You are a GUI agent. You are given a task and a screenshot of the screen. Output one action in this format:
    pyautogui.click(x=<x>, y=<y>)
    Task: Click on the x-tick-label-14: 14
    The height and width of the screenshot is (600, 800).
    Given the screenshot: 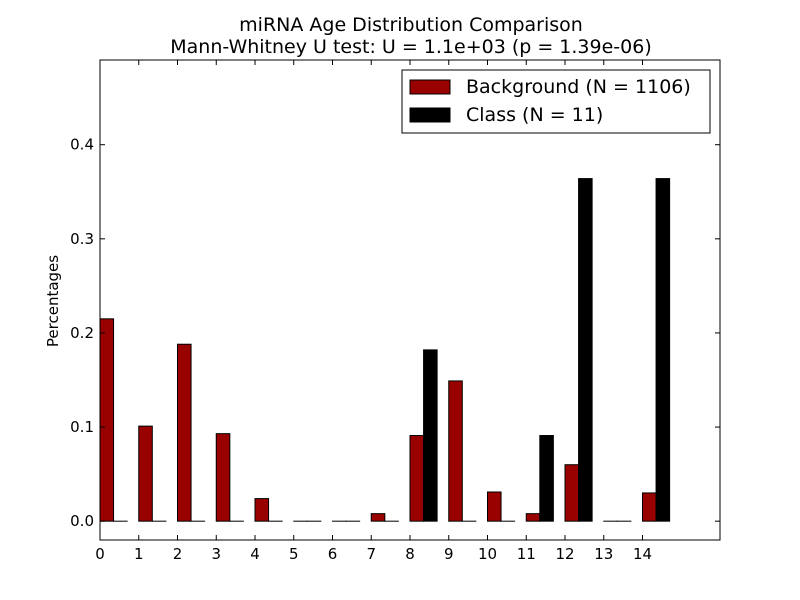 What is the action you would take?
    pyautogui.click(x=642, y=554)
    